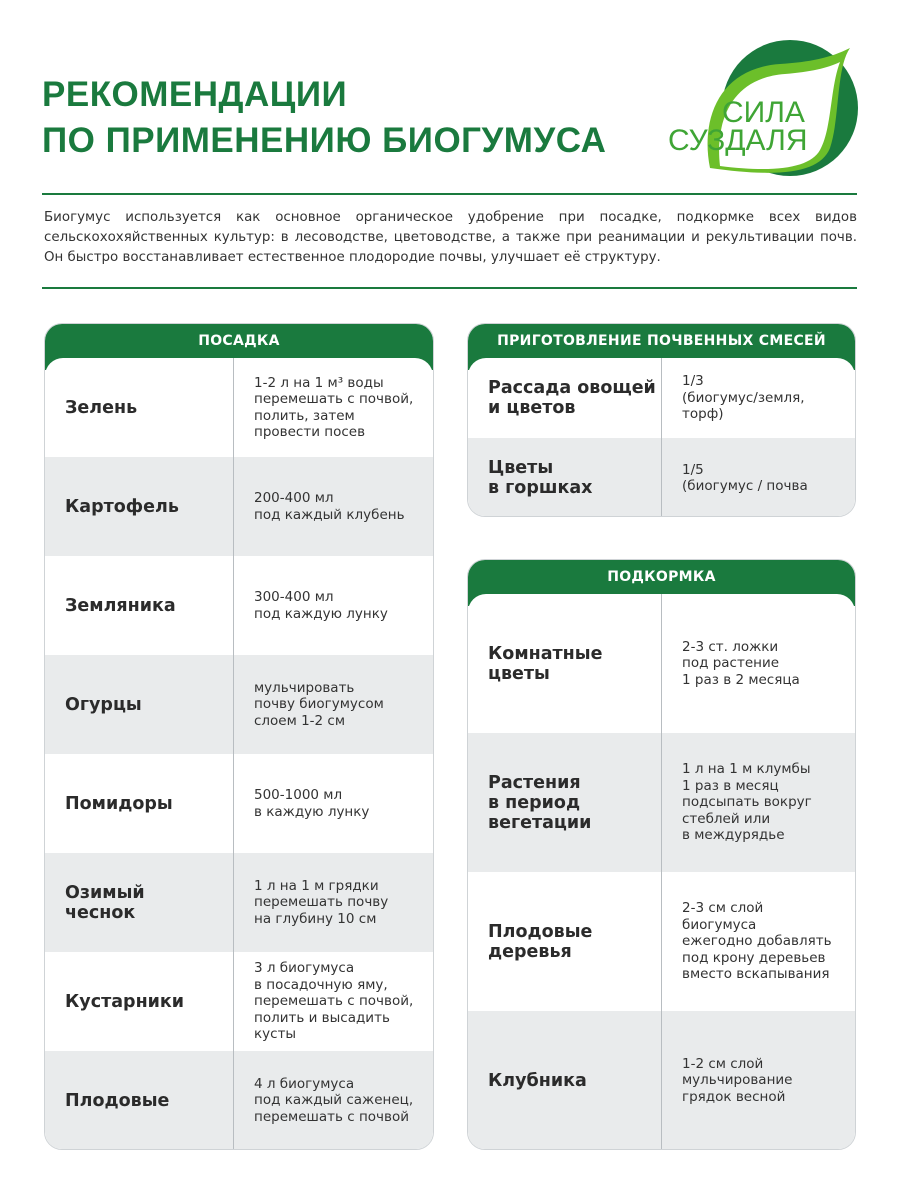 The image size is (900, 1200). I want to click on crop-name: Кустарники, so click(125, 1001).